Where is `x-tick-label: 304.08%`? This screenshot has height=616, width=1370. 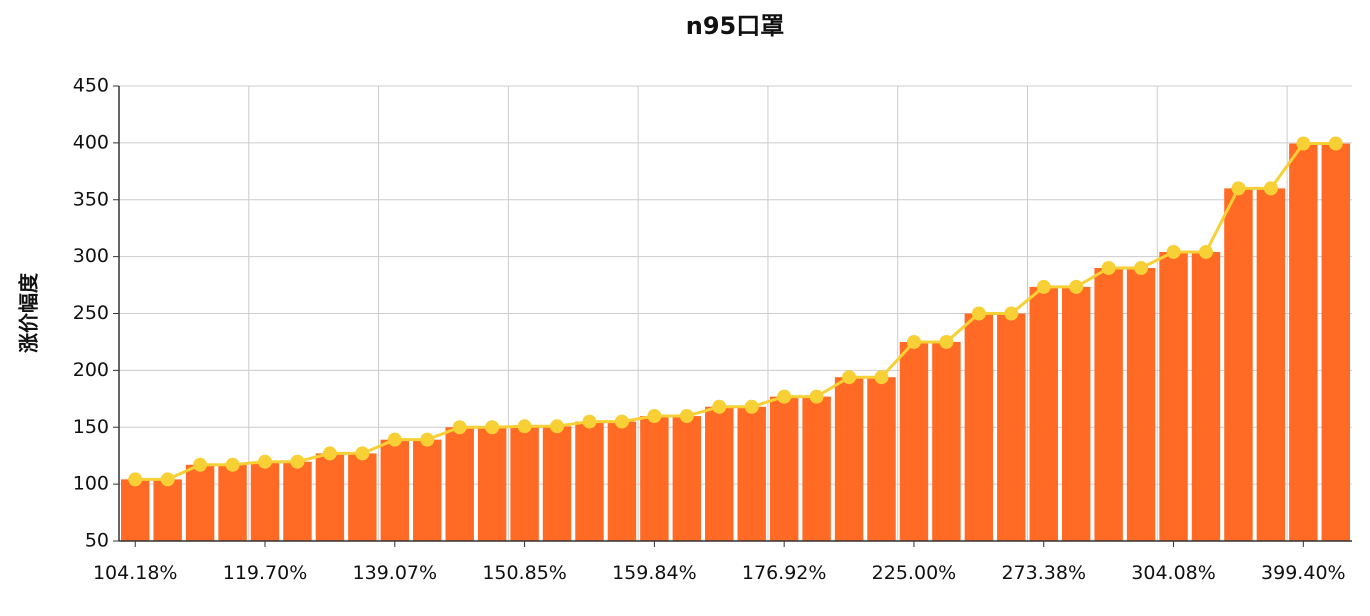
x-tick-label: 304.08% is located at coordinates (1173, 573).